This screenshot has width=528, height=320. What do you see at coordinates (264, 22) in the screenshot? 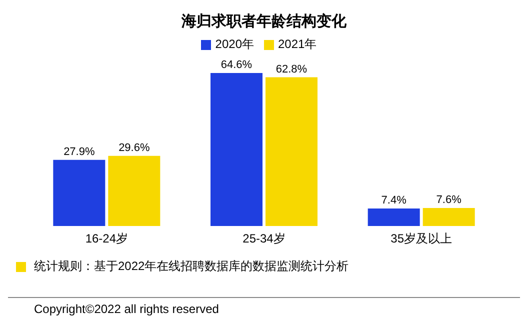
I see `chart-title: 海归求职者年龄结构变化` at bounding box center [264, 22].